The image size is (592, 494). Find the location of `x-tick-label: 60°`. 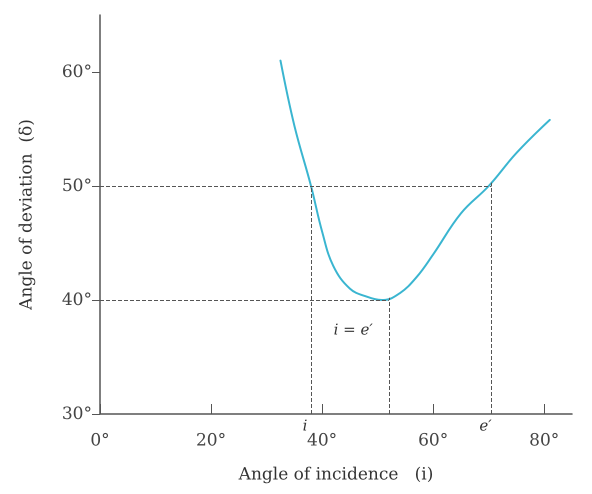

x-tick-label: 60° is located at coordinates (433, 440).